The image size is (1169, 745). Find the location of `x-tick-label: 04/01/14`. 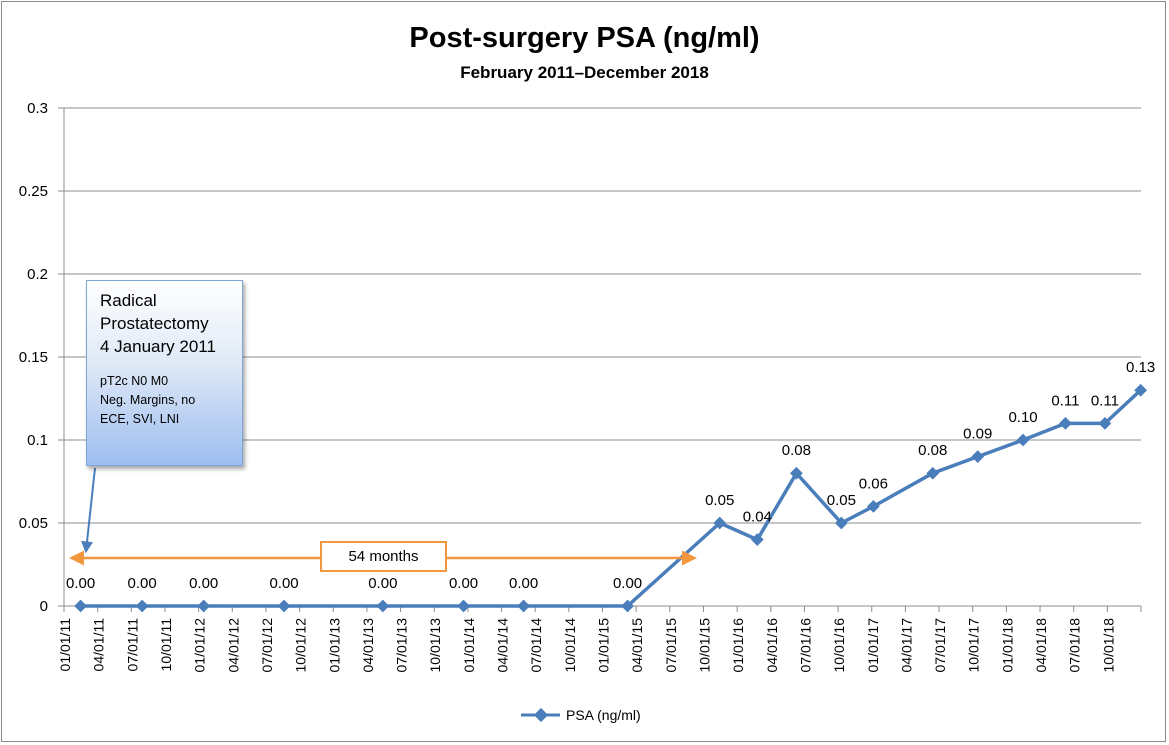

x-tick-label: 04/01/14 is located at coordinates (503, 645).